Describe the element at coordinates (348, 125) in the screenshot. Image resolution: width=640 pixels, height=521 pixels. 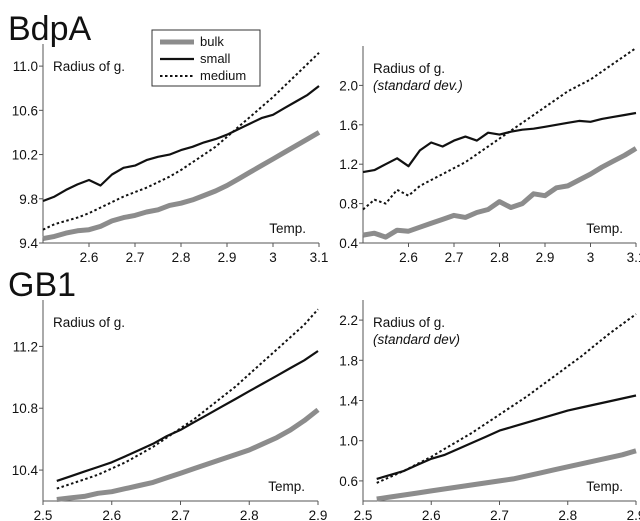
I see `y-tick-label: 1.6` at that location.